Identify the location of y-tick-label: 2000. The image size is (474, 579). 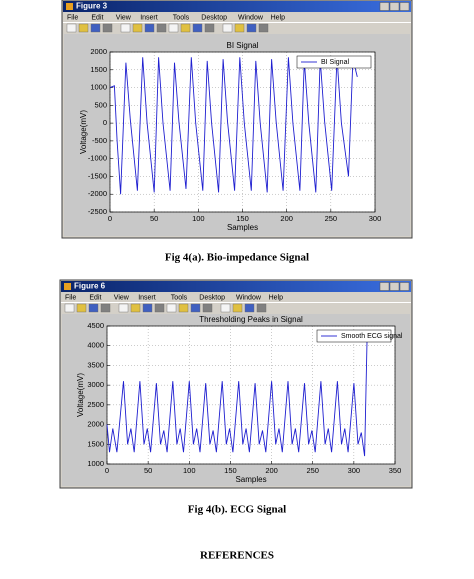
(98, 51).